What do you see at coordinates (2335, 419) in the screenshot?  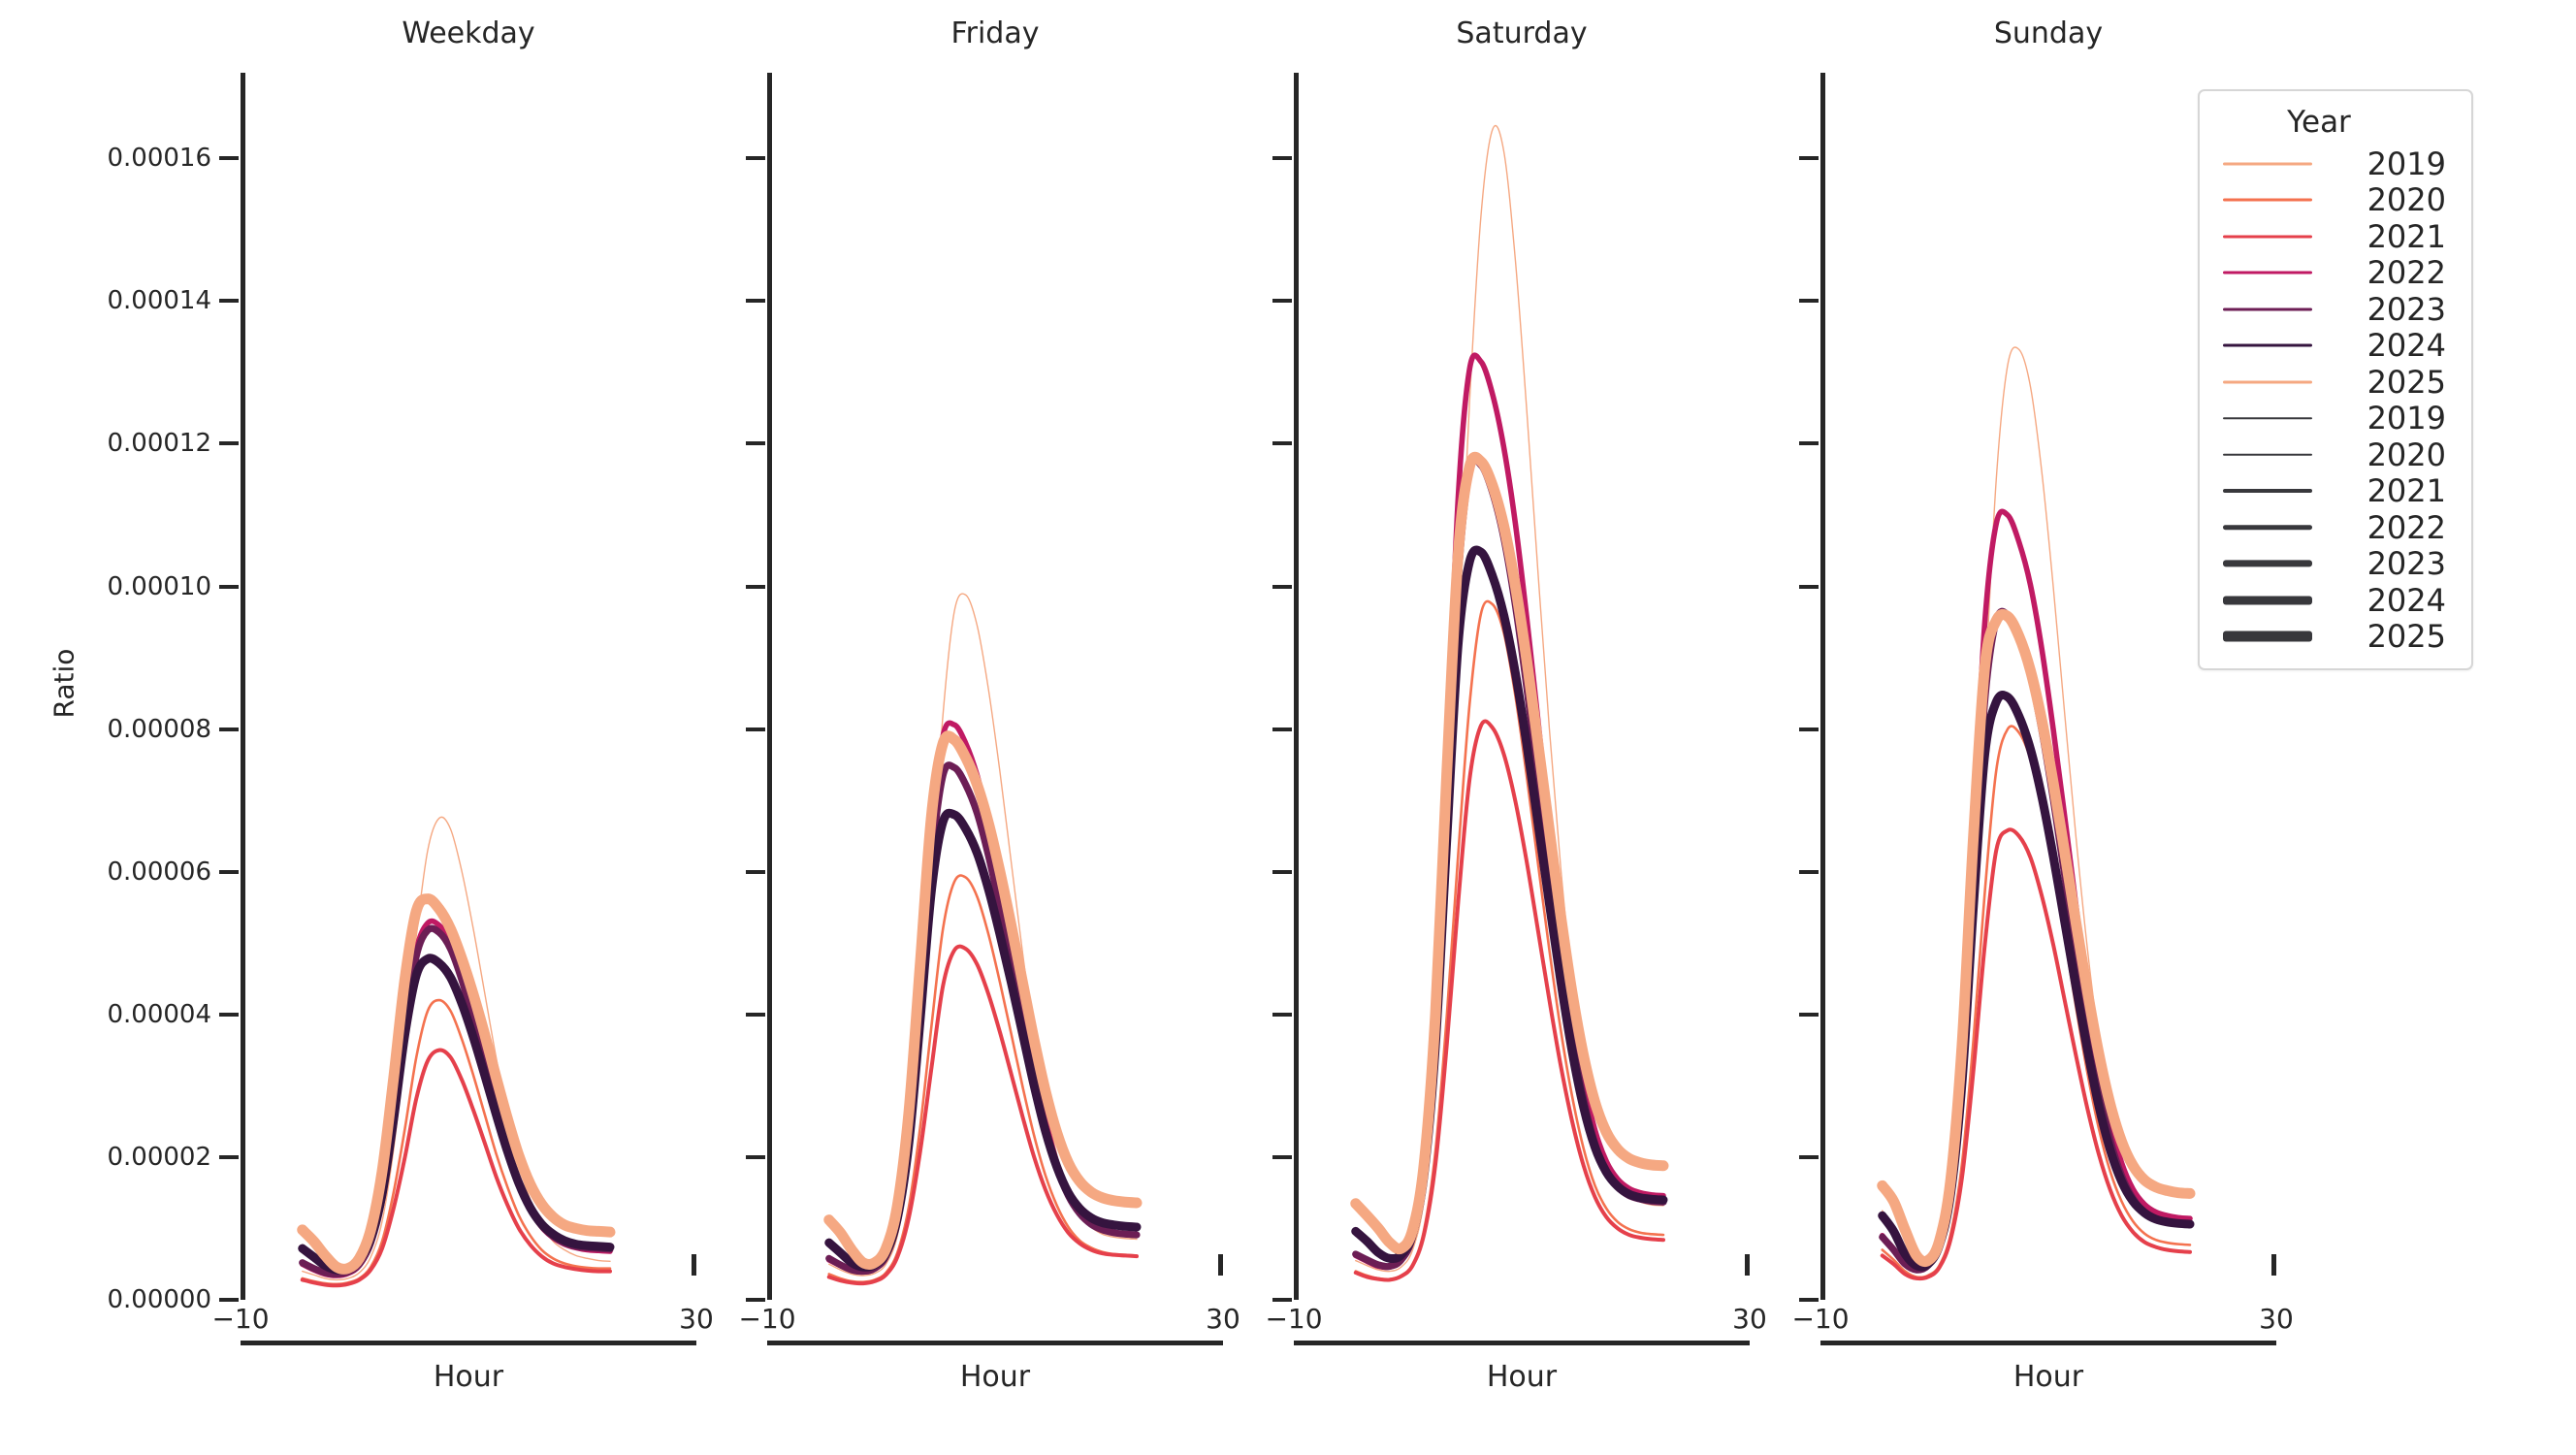 I see `legend-item-size_entries-2019: 2019` at bounding box center [2335, 419].